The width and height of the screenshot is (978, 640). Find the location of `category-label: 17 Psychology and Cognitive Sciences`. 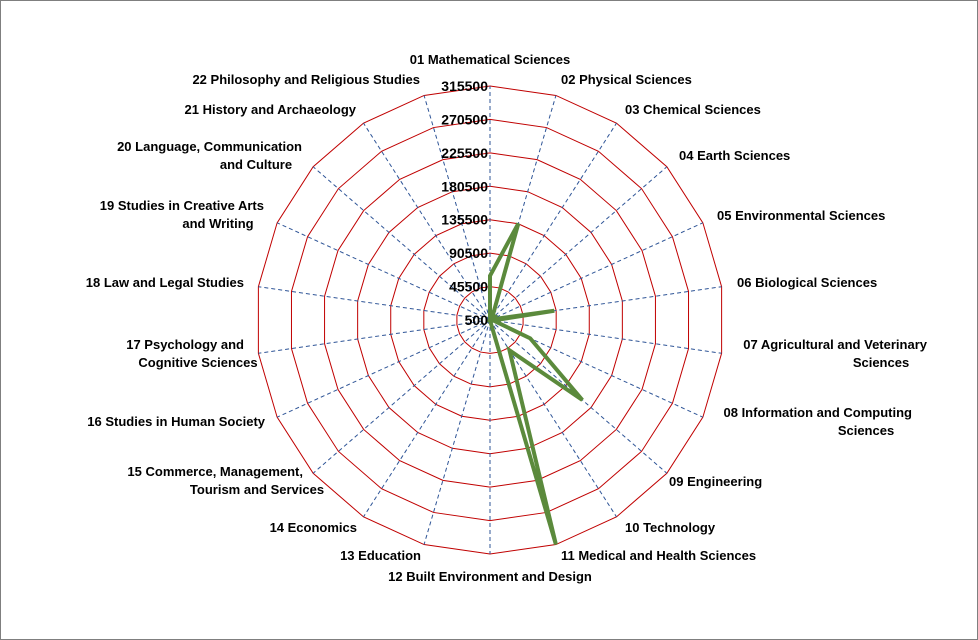

category-label: 17 Psychology and Cognitive Sciences is located at coordinates (191, 353).